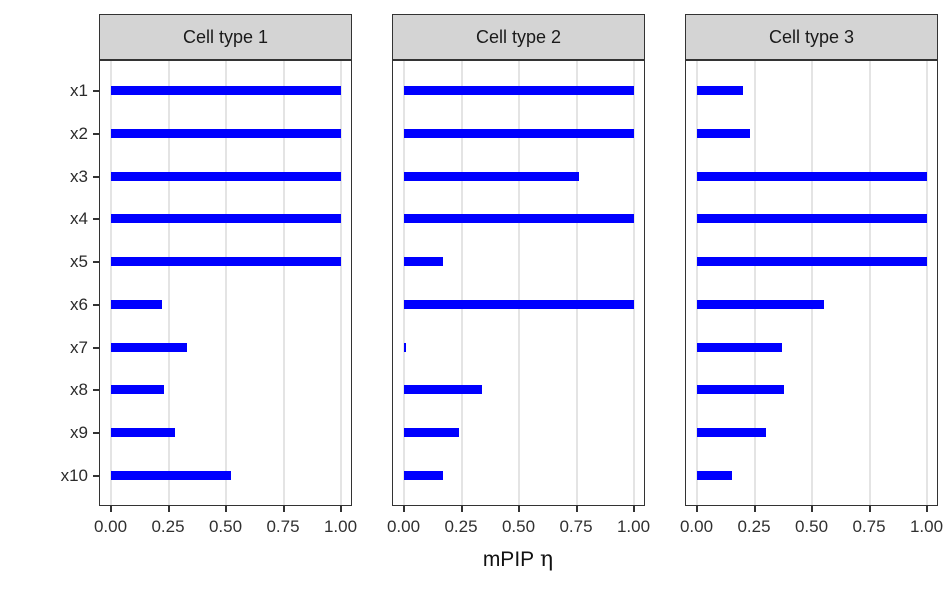 Image resolution: width=950 pixels, height=600 pixels. Describe the element at coordinates (518, 37) in the screenshot. I see `facet-strip: Cell type 2` at that location.